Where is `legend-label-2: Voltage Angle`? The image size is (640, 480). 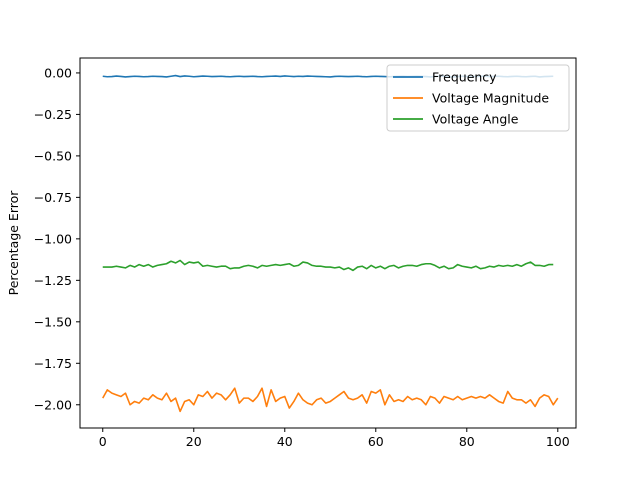 legend-label-2: Voltage Angle is located at coordinates (475, 119).